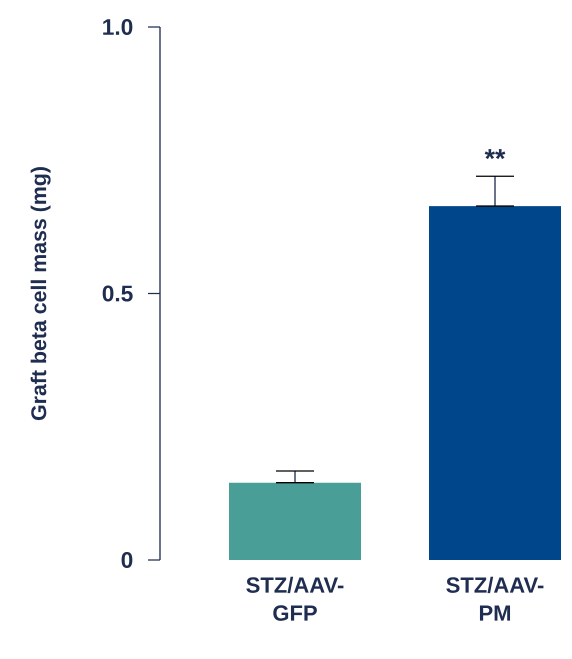 The image size is (572, 659). What do you see at coordinates (295, 598) in the screenshot?
I see `x-tick-label: STZ/AAV-GFP` at bounding box center [295, 598].